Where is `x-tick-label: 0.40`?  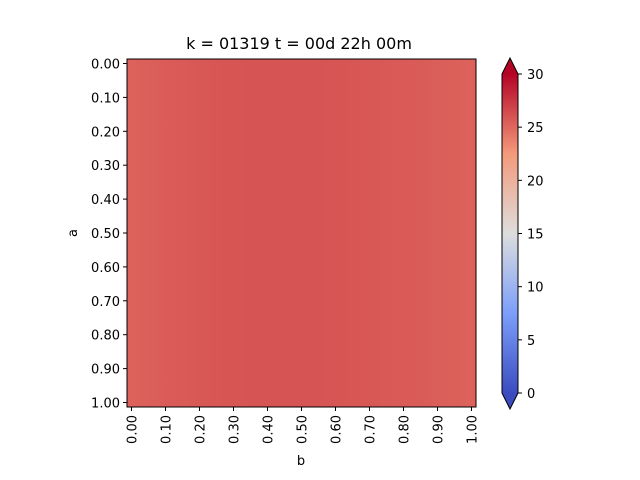
x-tick-label: 0.40 is located at coordinates (269, 429).